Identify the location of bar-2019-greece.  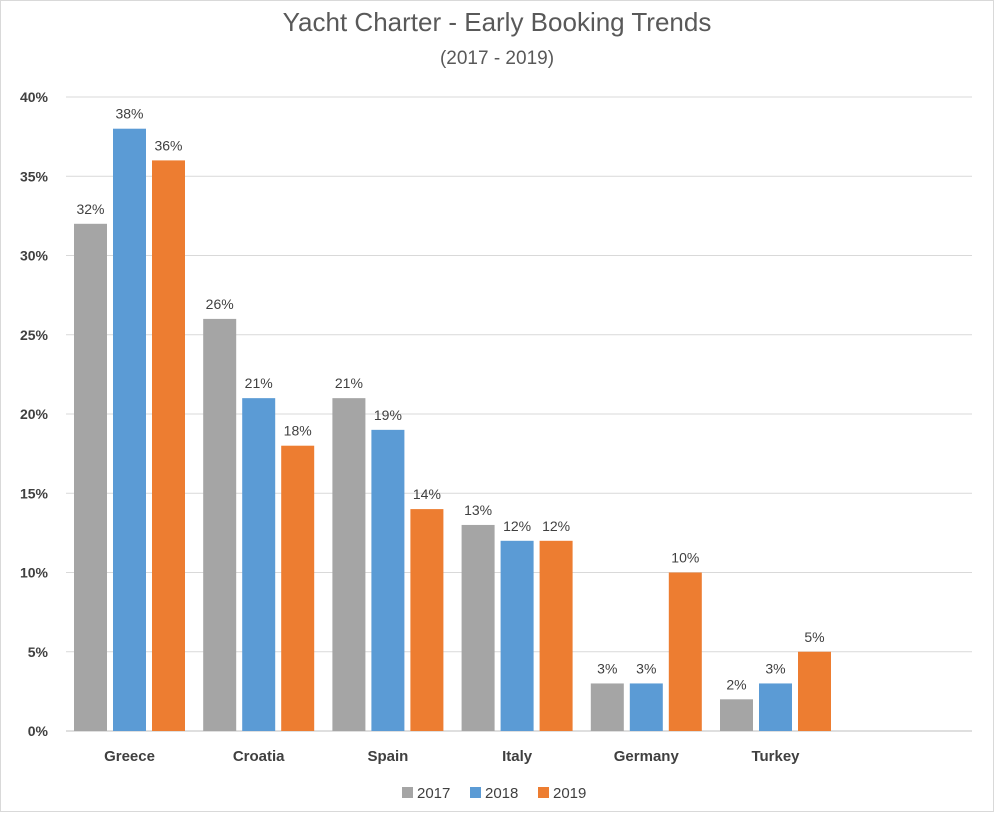
(168, 445).